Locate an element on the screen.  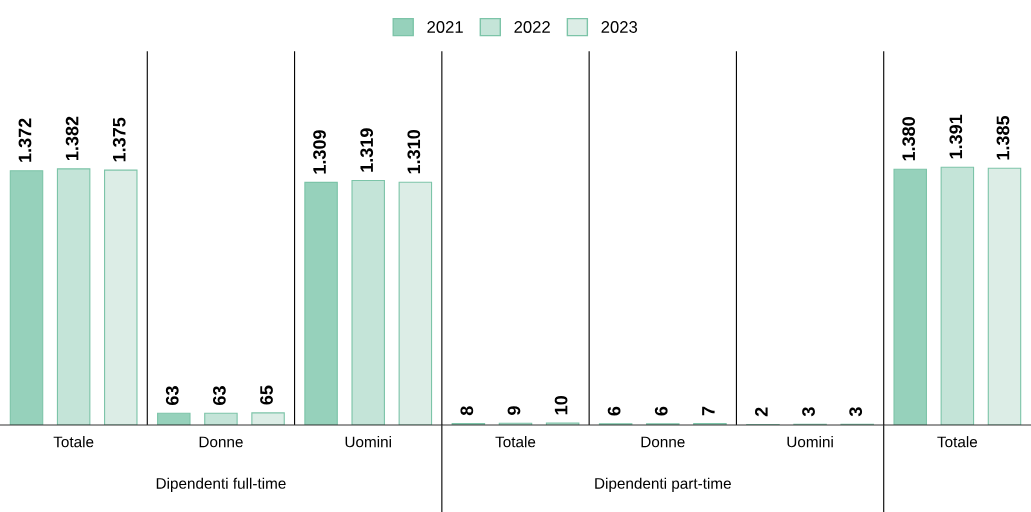
data-label: 1.380 is located at coordinates (909, 139).